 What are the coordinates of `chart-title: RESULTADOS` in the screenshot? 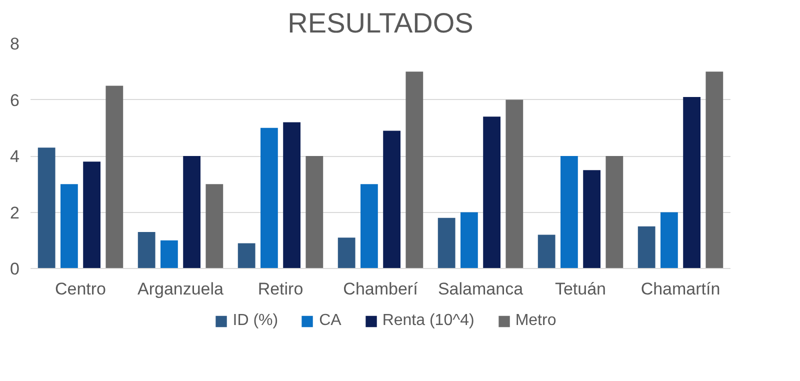 It's located at (381, 23).